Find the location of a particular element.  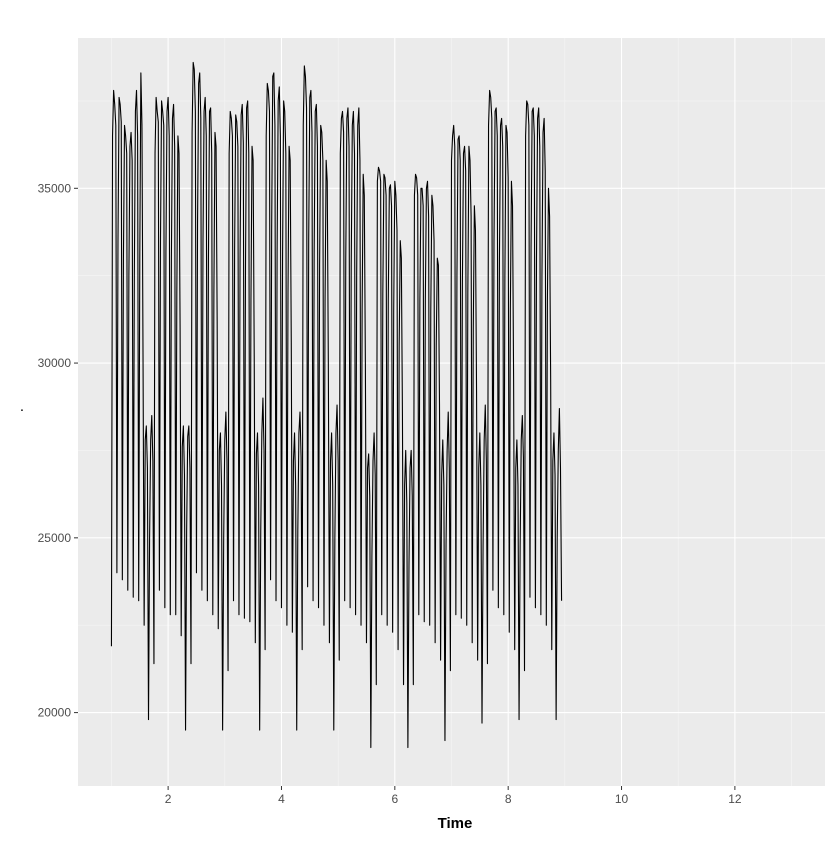

x-tick-label: 8 is located at coordinates (508, 799).